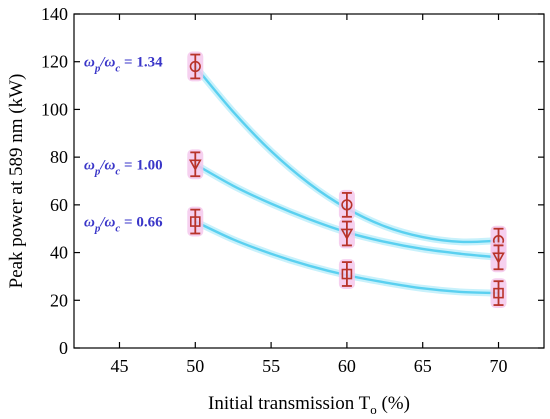 The height and width of the screenshot is (419, 550). What do you see at coordinates (119, 366) in the screenshot?
I see `x-tick-label: 45` at bounding box center [119, 366].